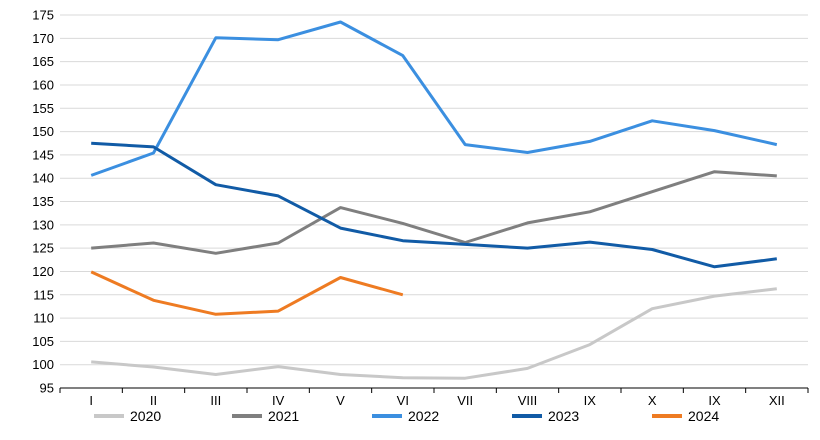  Describe the element at coordinates (703, 416) in the screenshot. I see `legend-label-2024: 2024` at that location.